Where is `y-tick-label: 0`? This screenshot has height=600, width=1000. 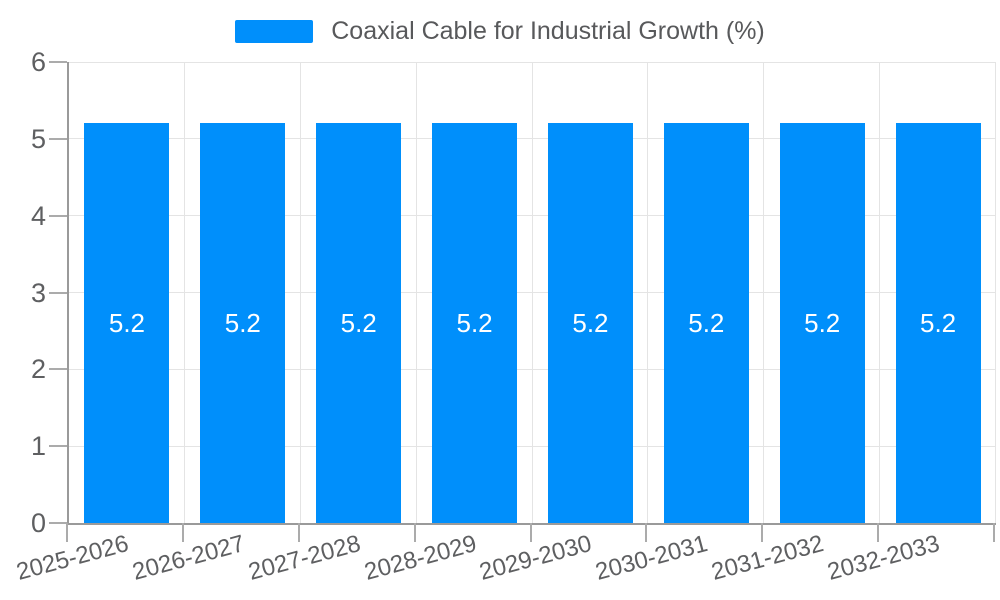
y-tick-label: 0 is located at coordinates (38, 523).